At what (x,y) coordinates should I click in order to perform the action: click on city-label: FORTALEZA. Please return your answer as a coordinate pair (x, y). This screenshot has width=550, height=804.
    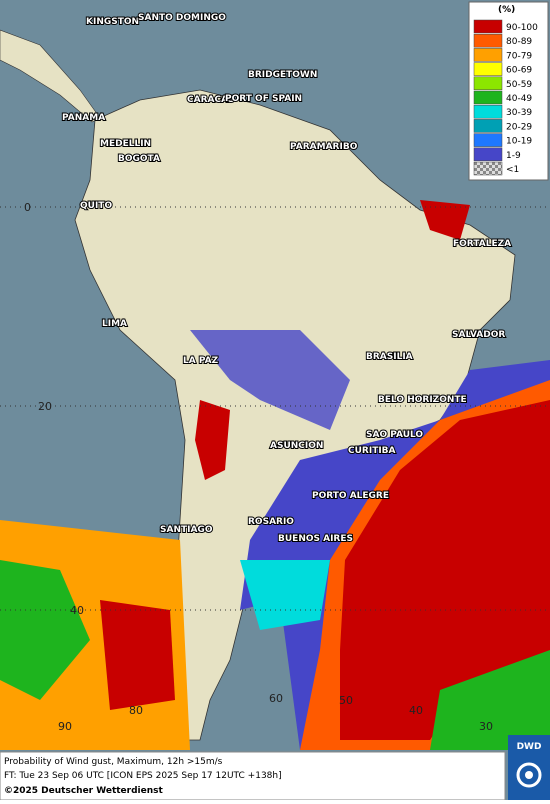
    Looking at the image, I should click on (482, 244).